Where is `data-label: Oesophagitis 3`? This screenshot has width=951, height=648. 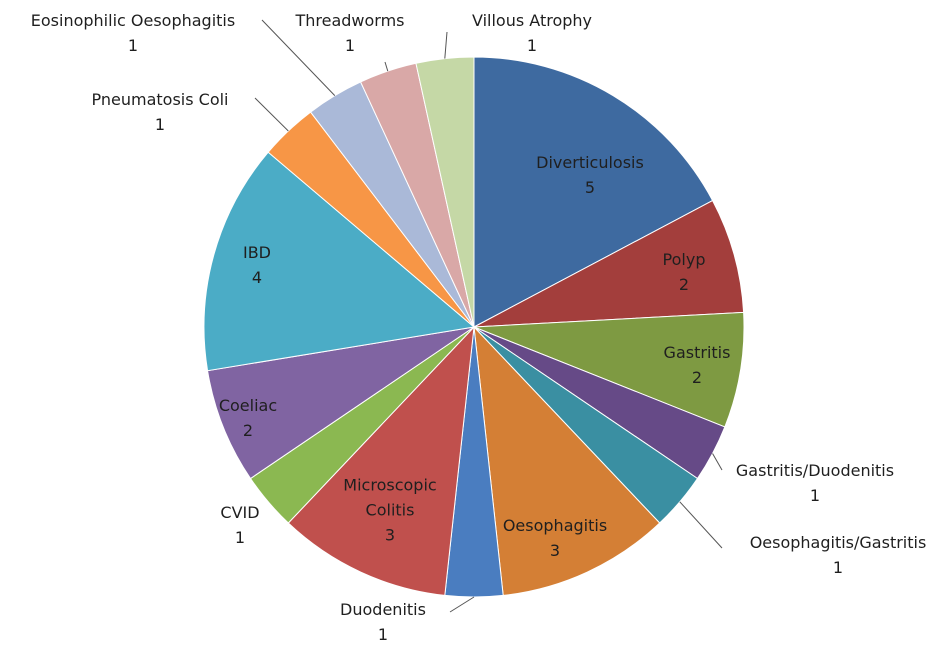
data-label: Oesophagitis 3 is located at coordinates (555, 538).